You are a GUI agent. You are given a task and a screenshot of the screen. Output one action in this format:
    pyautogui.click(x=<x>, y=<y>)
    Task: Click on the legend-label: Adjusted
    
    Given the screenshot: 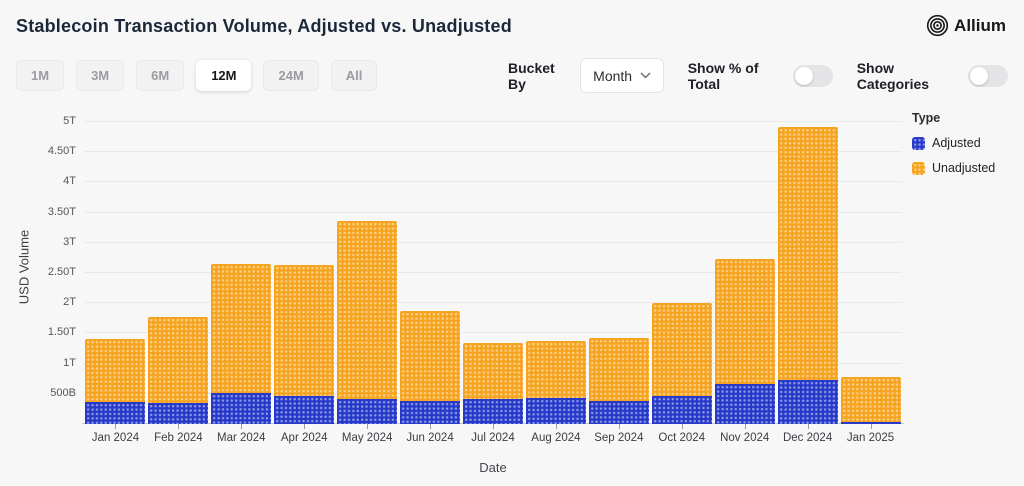 What is the action you would take?
    pyautogui.click(x=956, y=143)
    